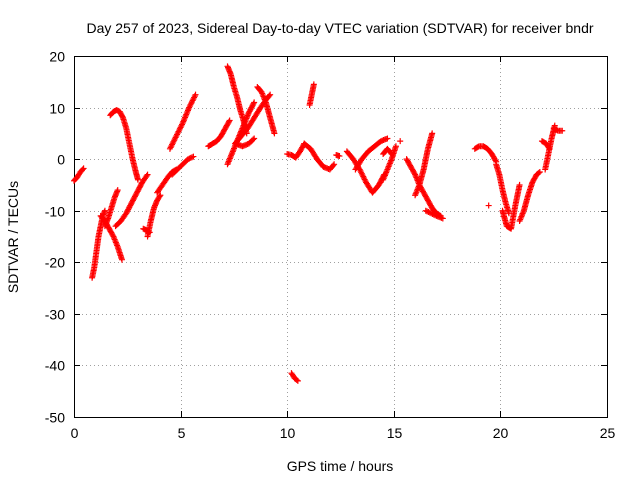  Describe the element at coordinates (340, 466) in the screenshot. I see `x-axis-label: GPS time / hours` at that location.